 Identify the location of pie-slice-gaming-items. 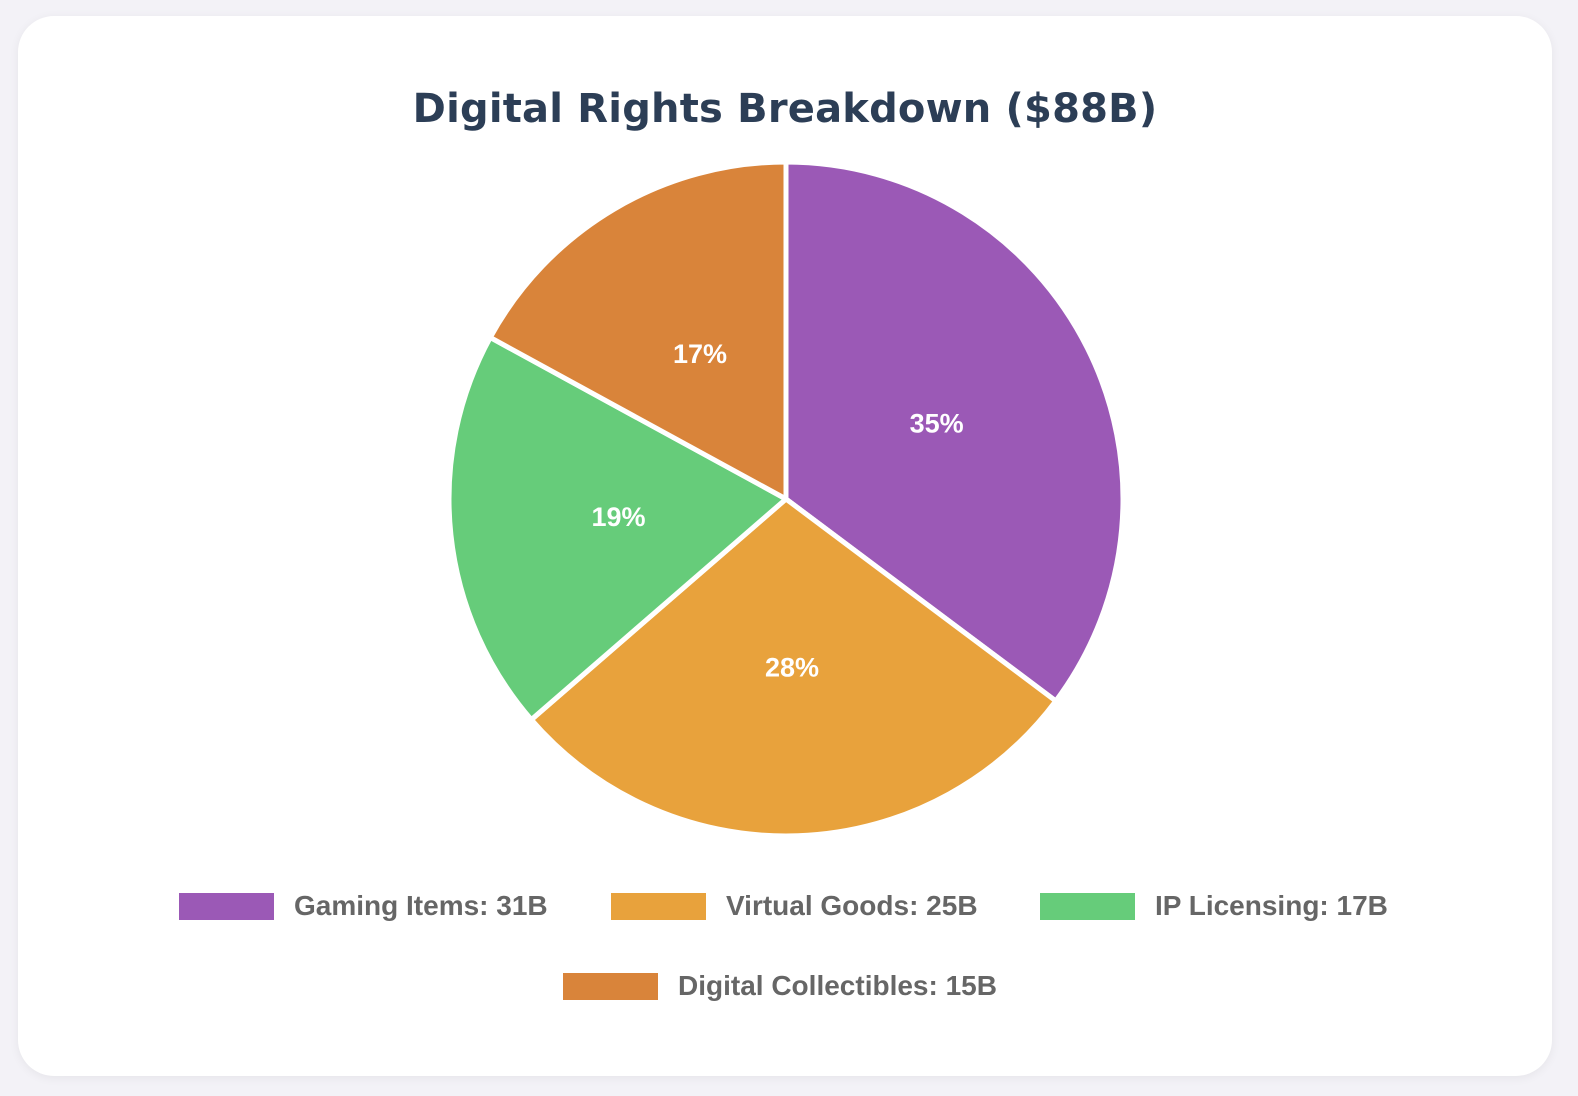
(954, 431).